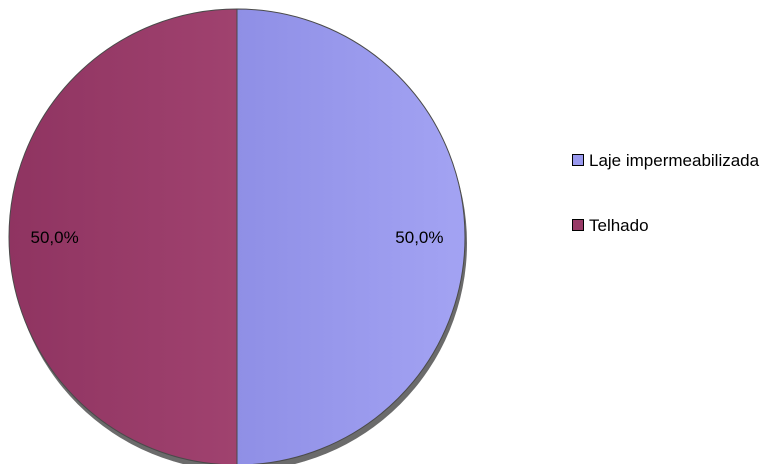 This screenshot has width=776, height=464. I want to click on legend-label: Laje impermeabilizada, so click(674, 160).